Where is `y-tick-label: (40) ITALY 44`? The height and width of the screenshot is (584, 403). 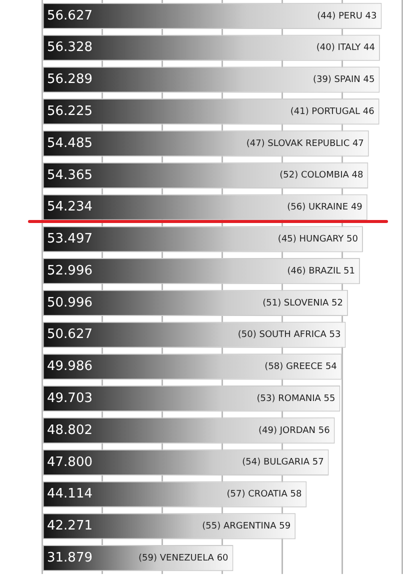
y-tick-label: (40) ITALY 44 is located at coordinates (346, 48).